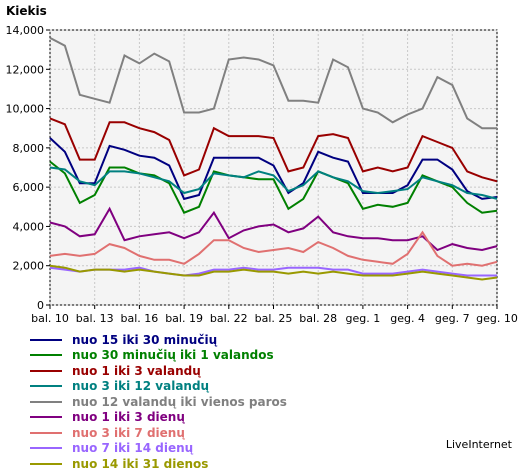  I want to click on x-tick-label: geg. 7, so click(452, 318).